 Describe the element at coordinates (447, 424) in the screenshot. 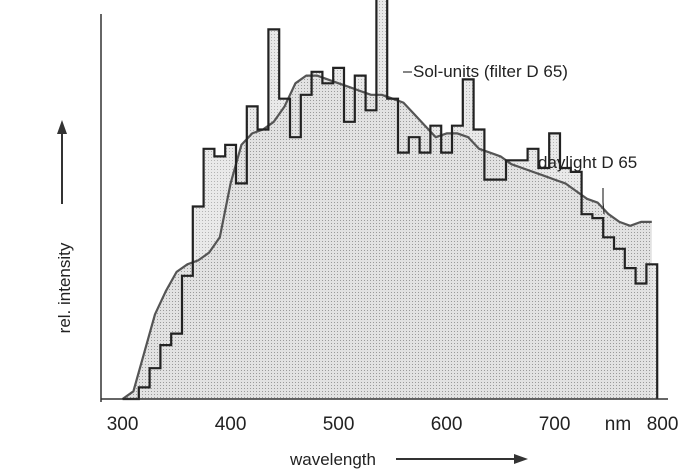

I see `x-tick-label: 600` at that location.